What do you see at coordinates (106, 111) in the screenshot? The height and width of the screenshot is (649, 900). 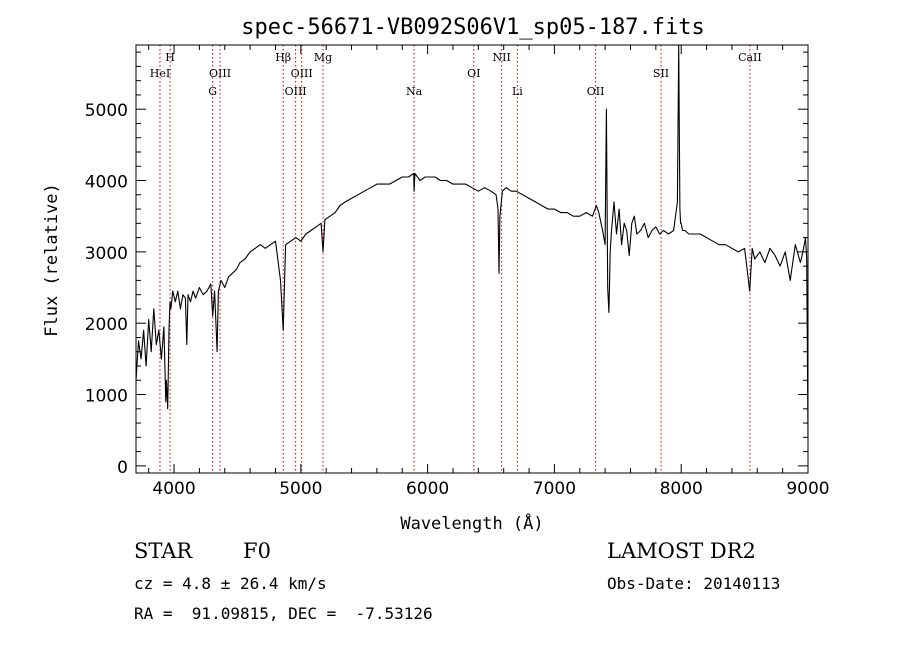 I see `y-tick-label: 5000` at bounding box center [106, 111].